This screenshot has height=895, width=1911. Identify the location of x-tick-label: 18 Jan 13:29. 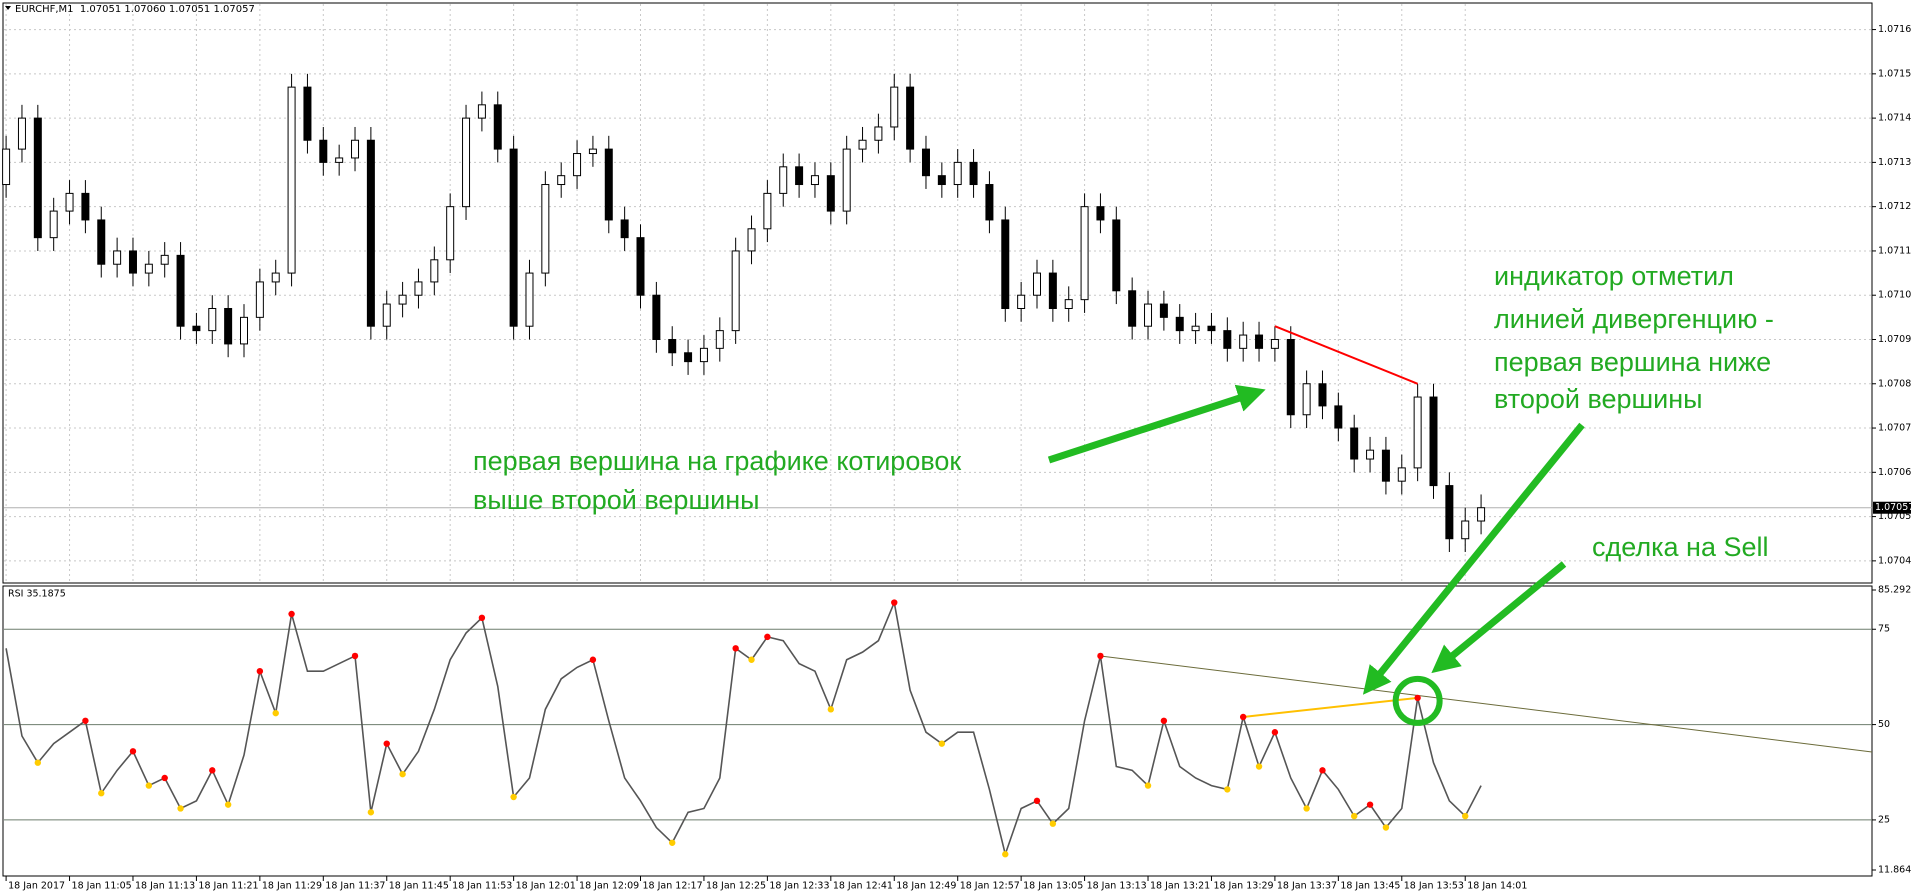
(1243, 886).